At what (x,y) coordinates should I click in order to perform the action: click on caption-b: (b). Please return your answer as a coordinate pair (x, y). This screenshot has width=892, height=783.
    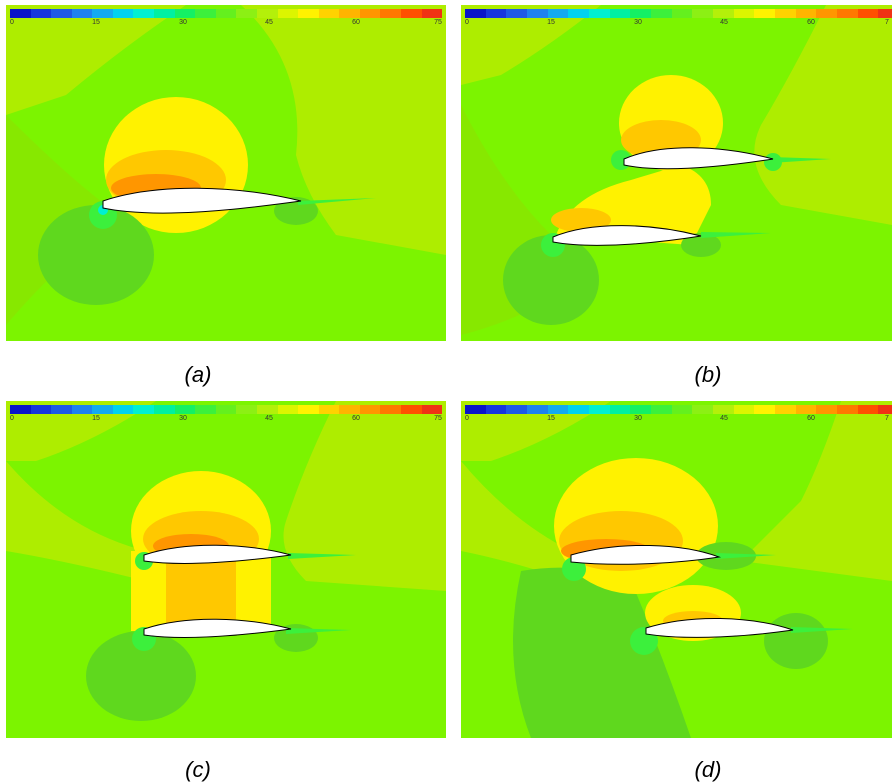
    Looking at the image, I should click on (708, 374).